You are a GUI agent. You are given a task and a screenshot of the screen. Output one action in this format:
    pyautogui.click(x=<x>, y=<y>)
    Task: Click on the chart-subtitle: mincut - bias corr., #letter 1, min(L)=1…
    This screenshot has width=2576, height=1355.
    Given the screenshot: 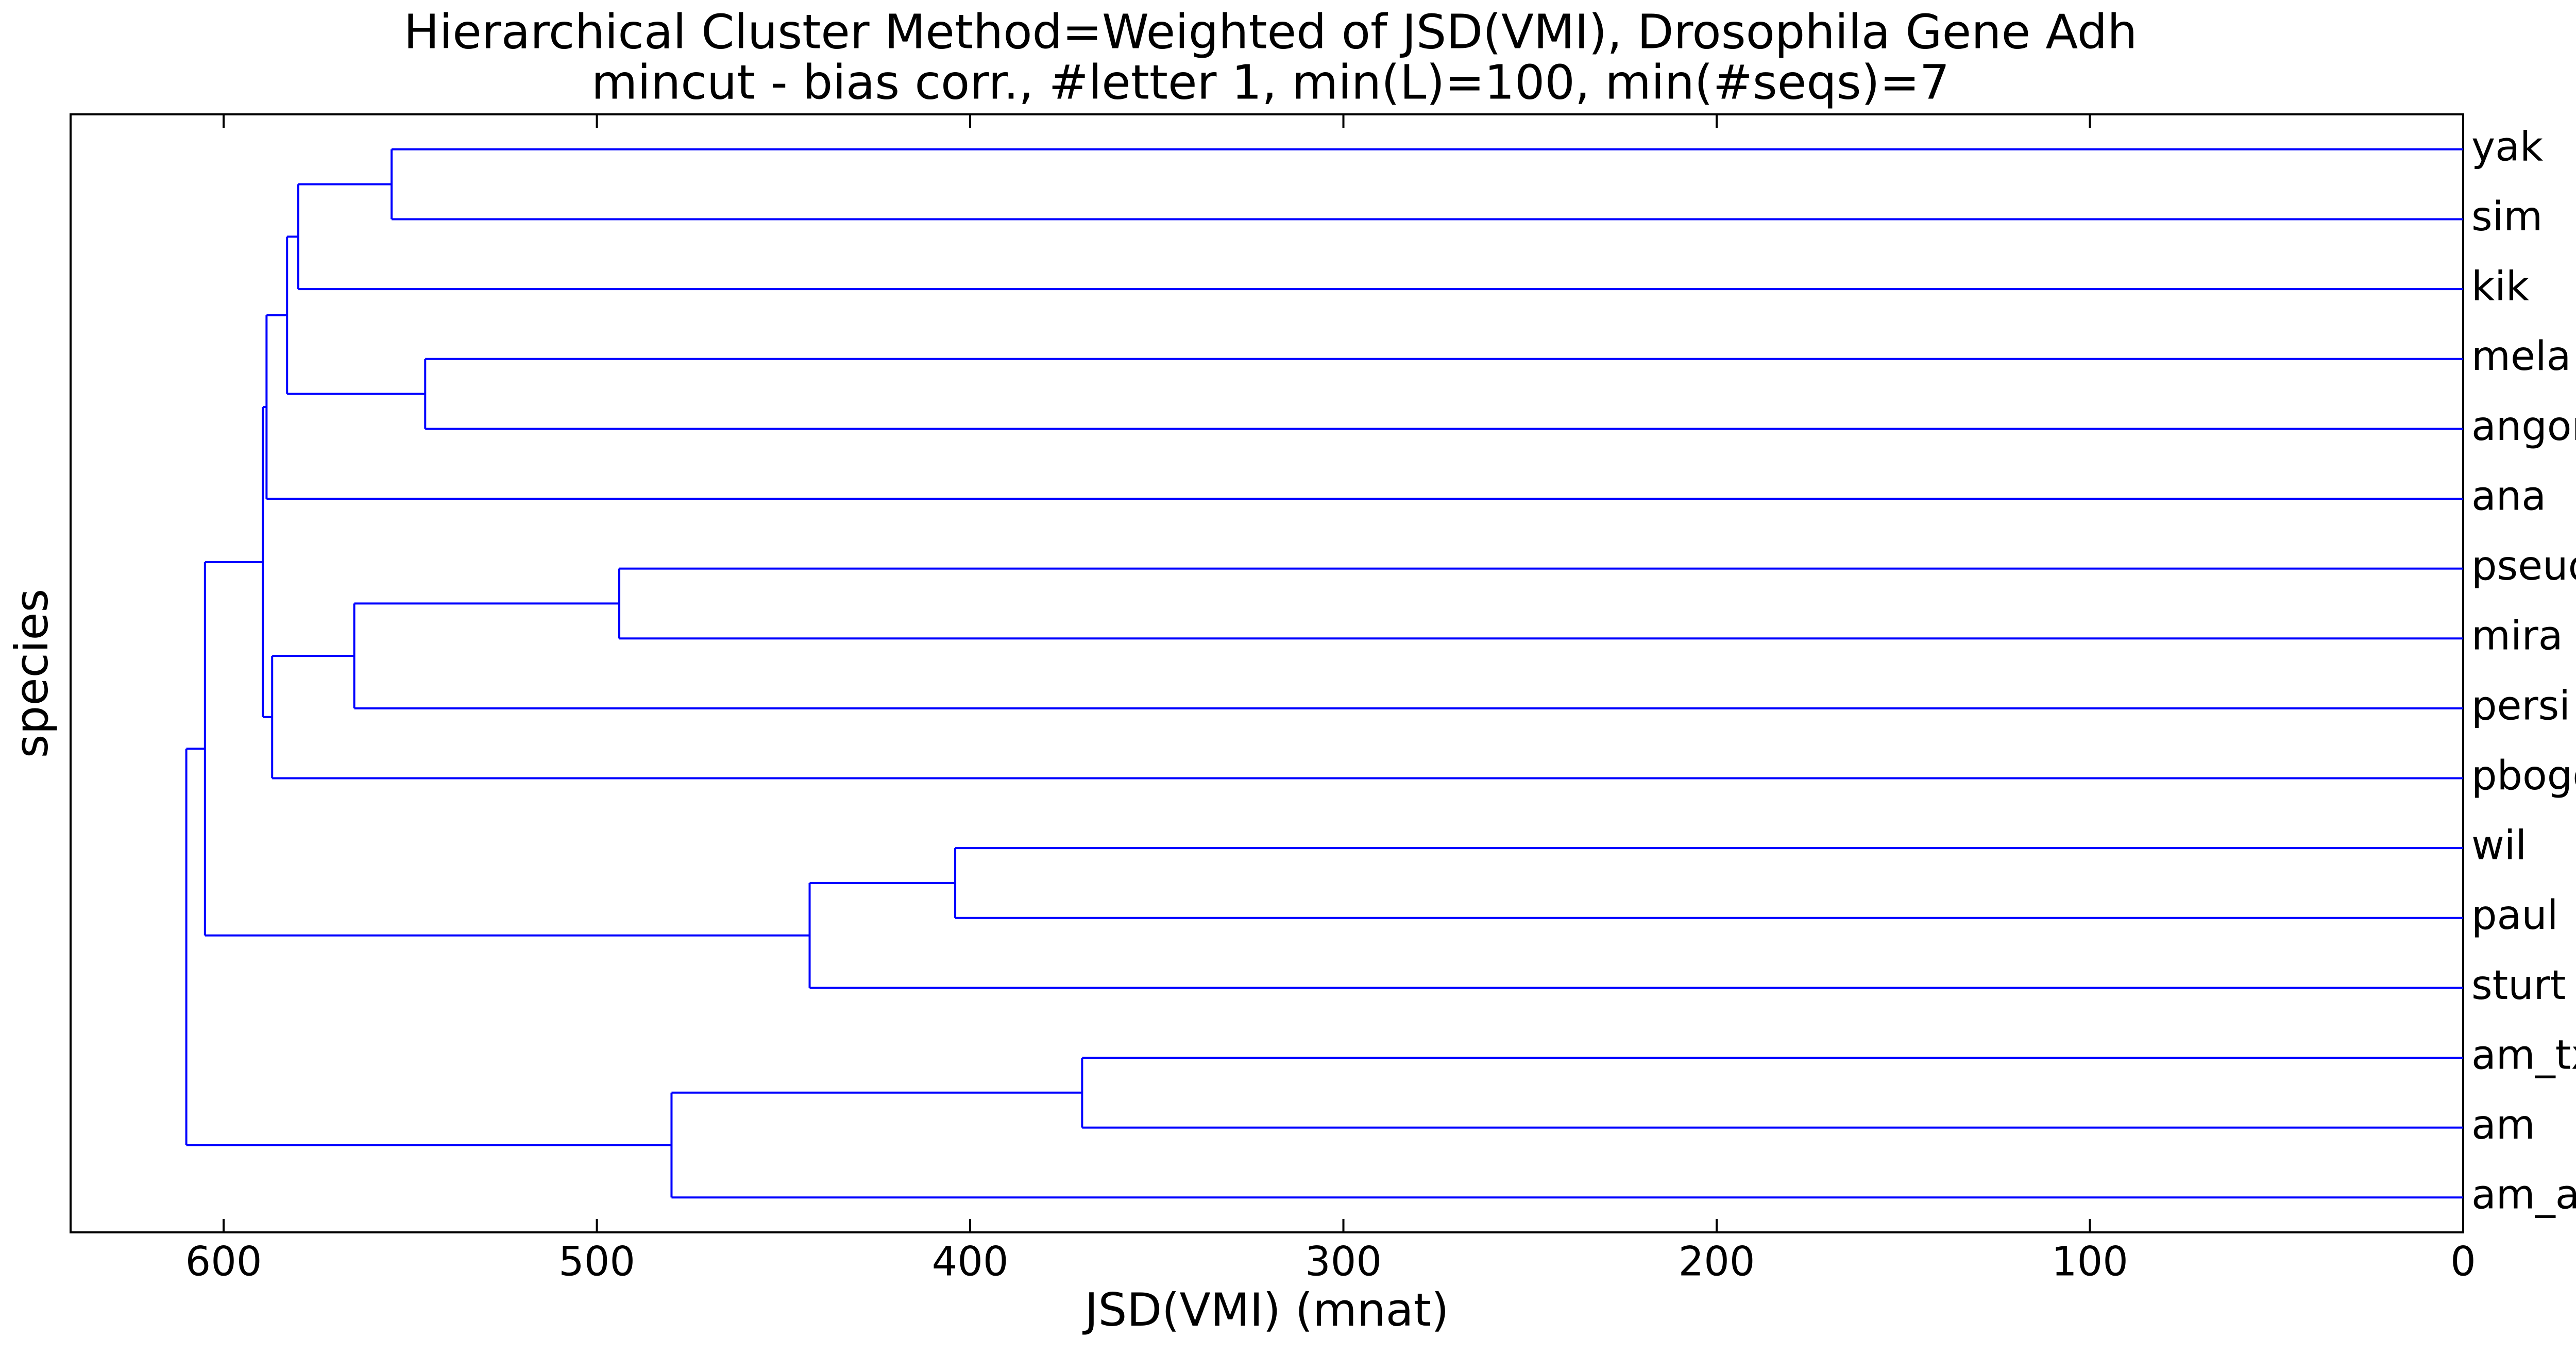 What is the action you would take?
    pyautogui.click(x=1271, y=82)
    